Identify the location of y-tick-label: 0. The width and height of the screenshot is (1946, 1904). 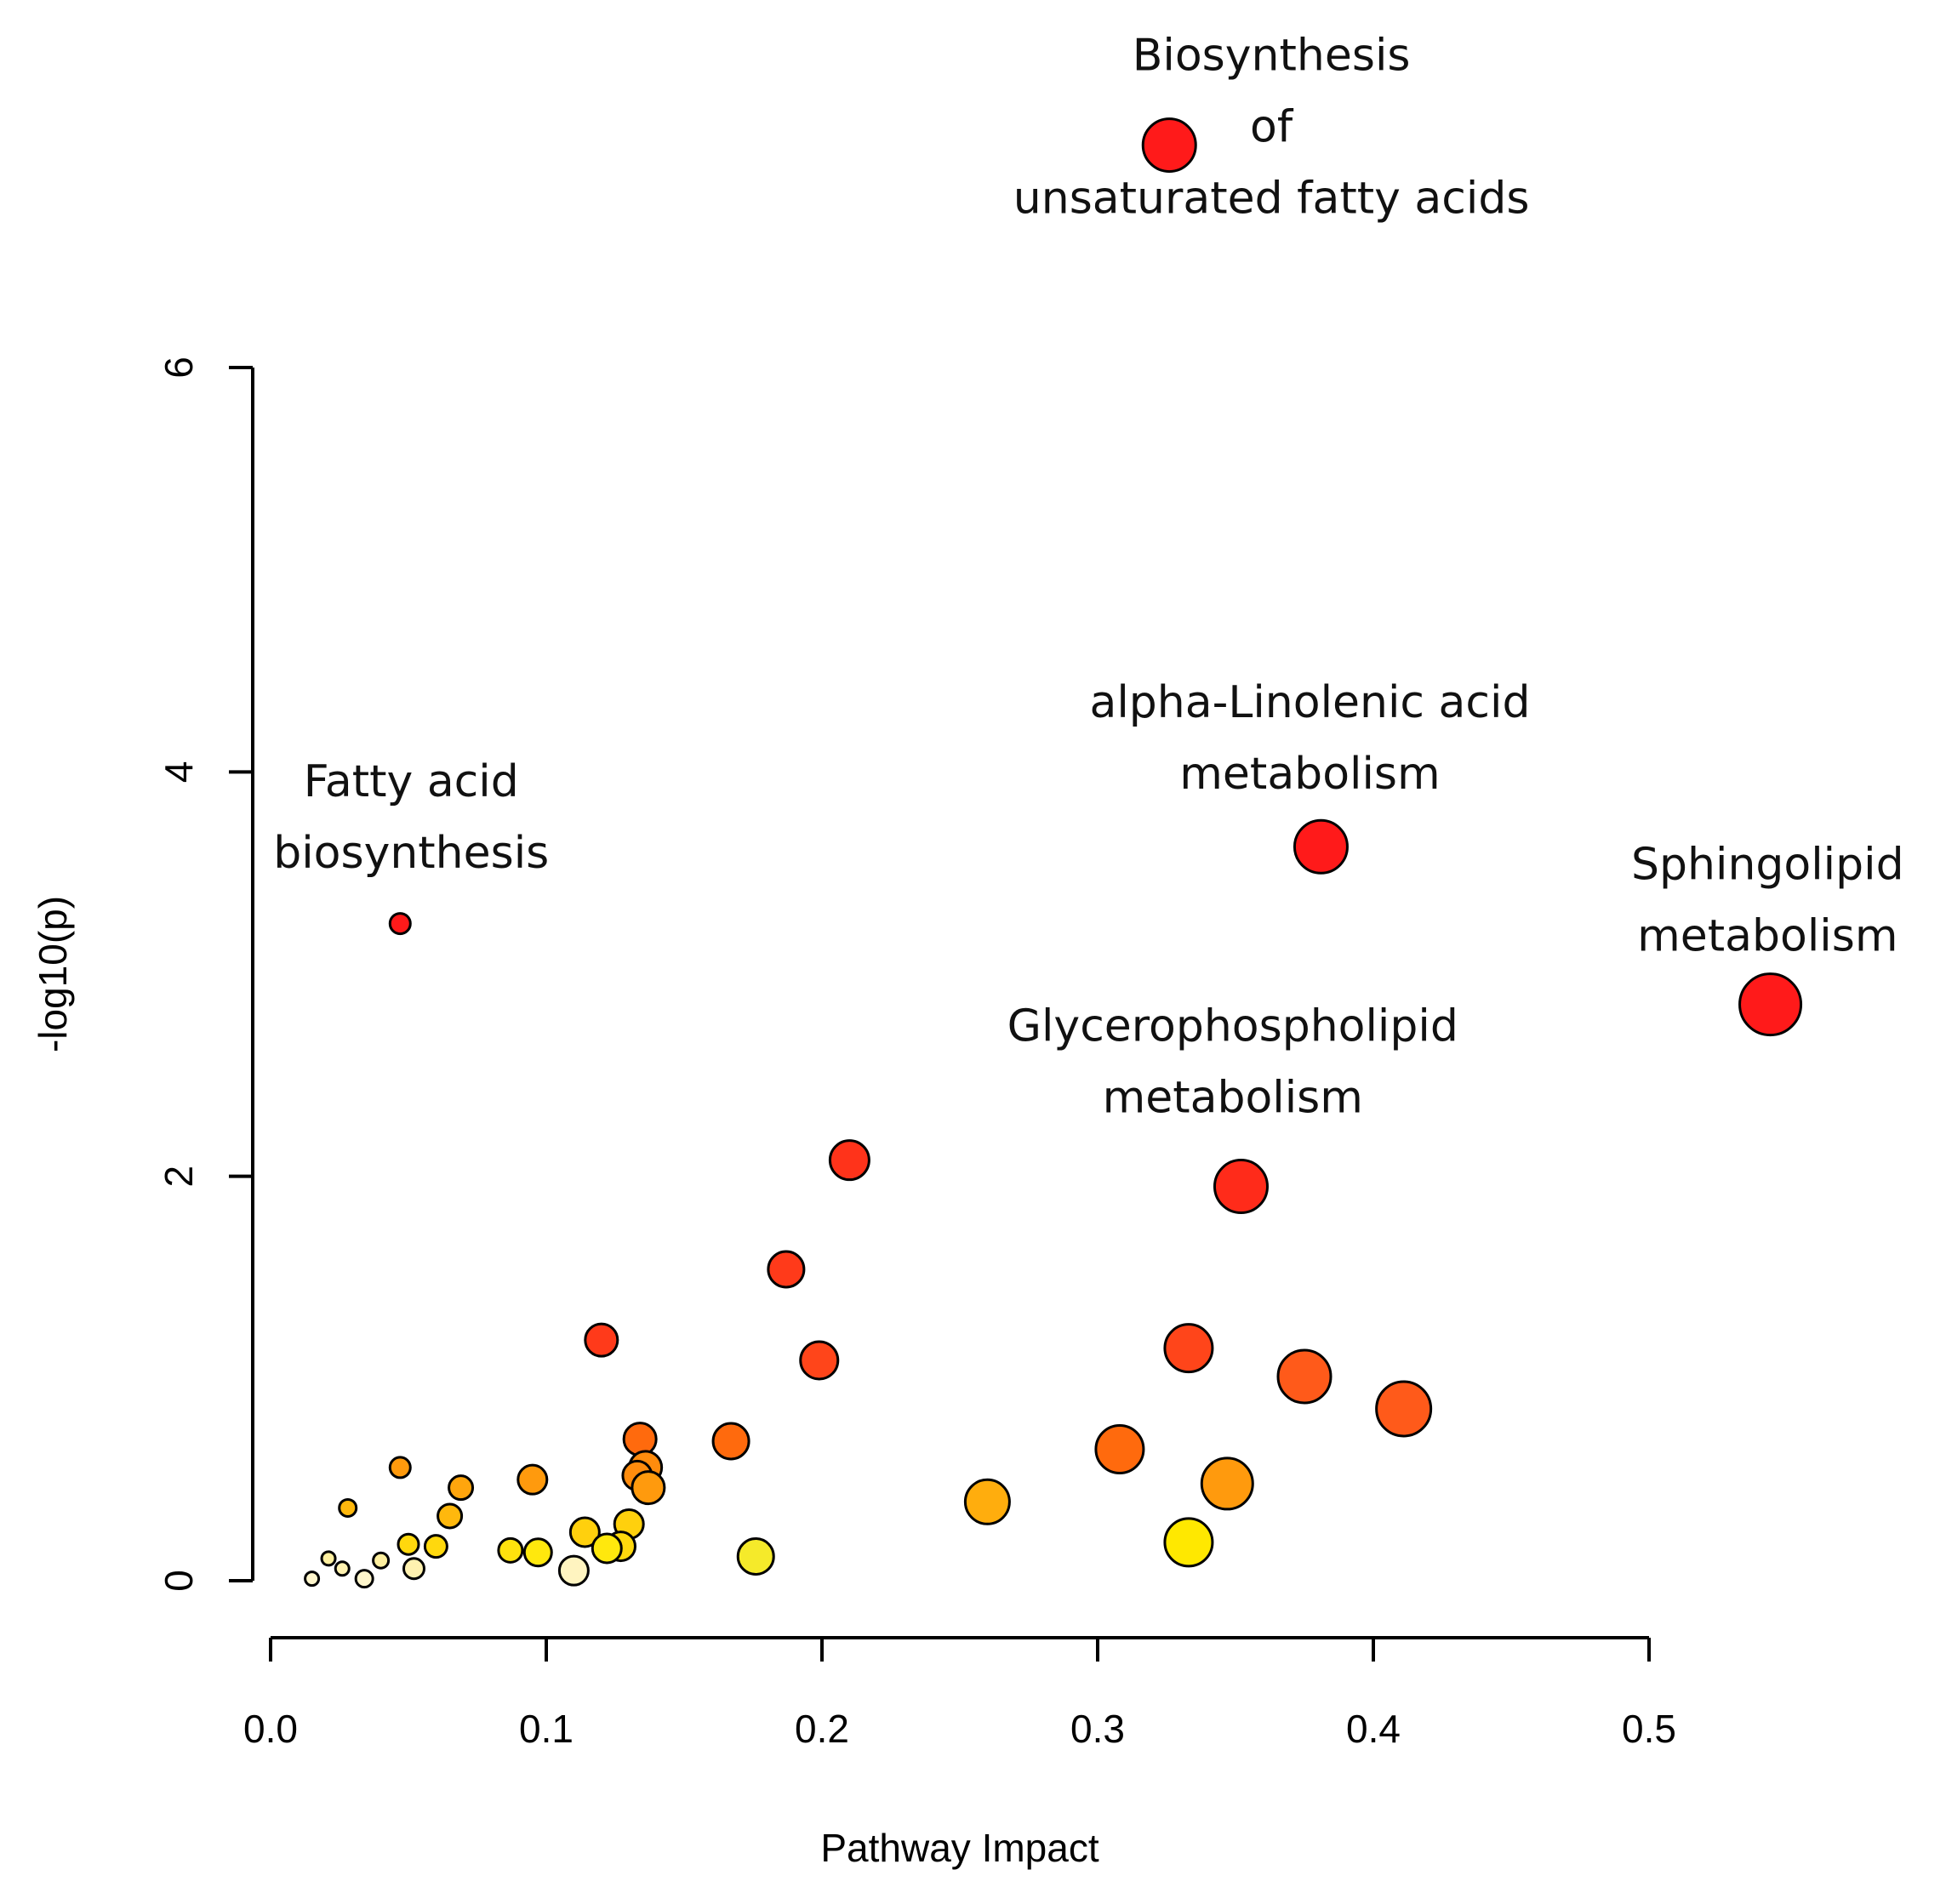
(179, 1581).